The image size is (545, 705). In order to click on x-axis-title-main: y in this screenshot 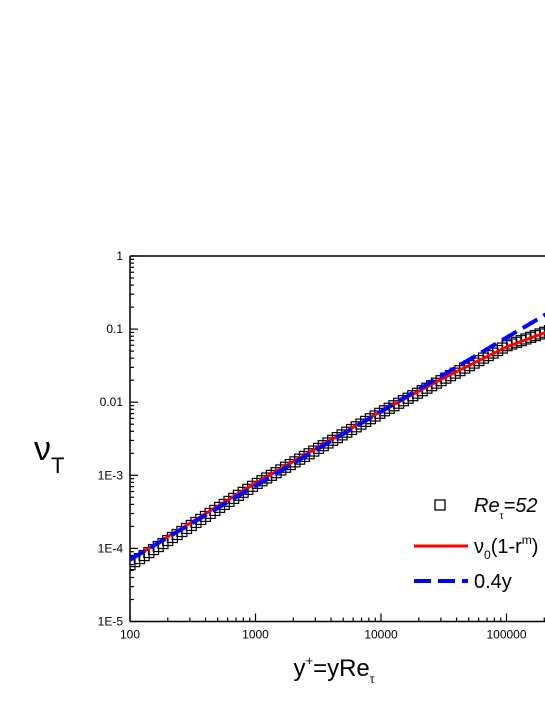, I will do `click(299, 668)`.